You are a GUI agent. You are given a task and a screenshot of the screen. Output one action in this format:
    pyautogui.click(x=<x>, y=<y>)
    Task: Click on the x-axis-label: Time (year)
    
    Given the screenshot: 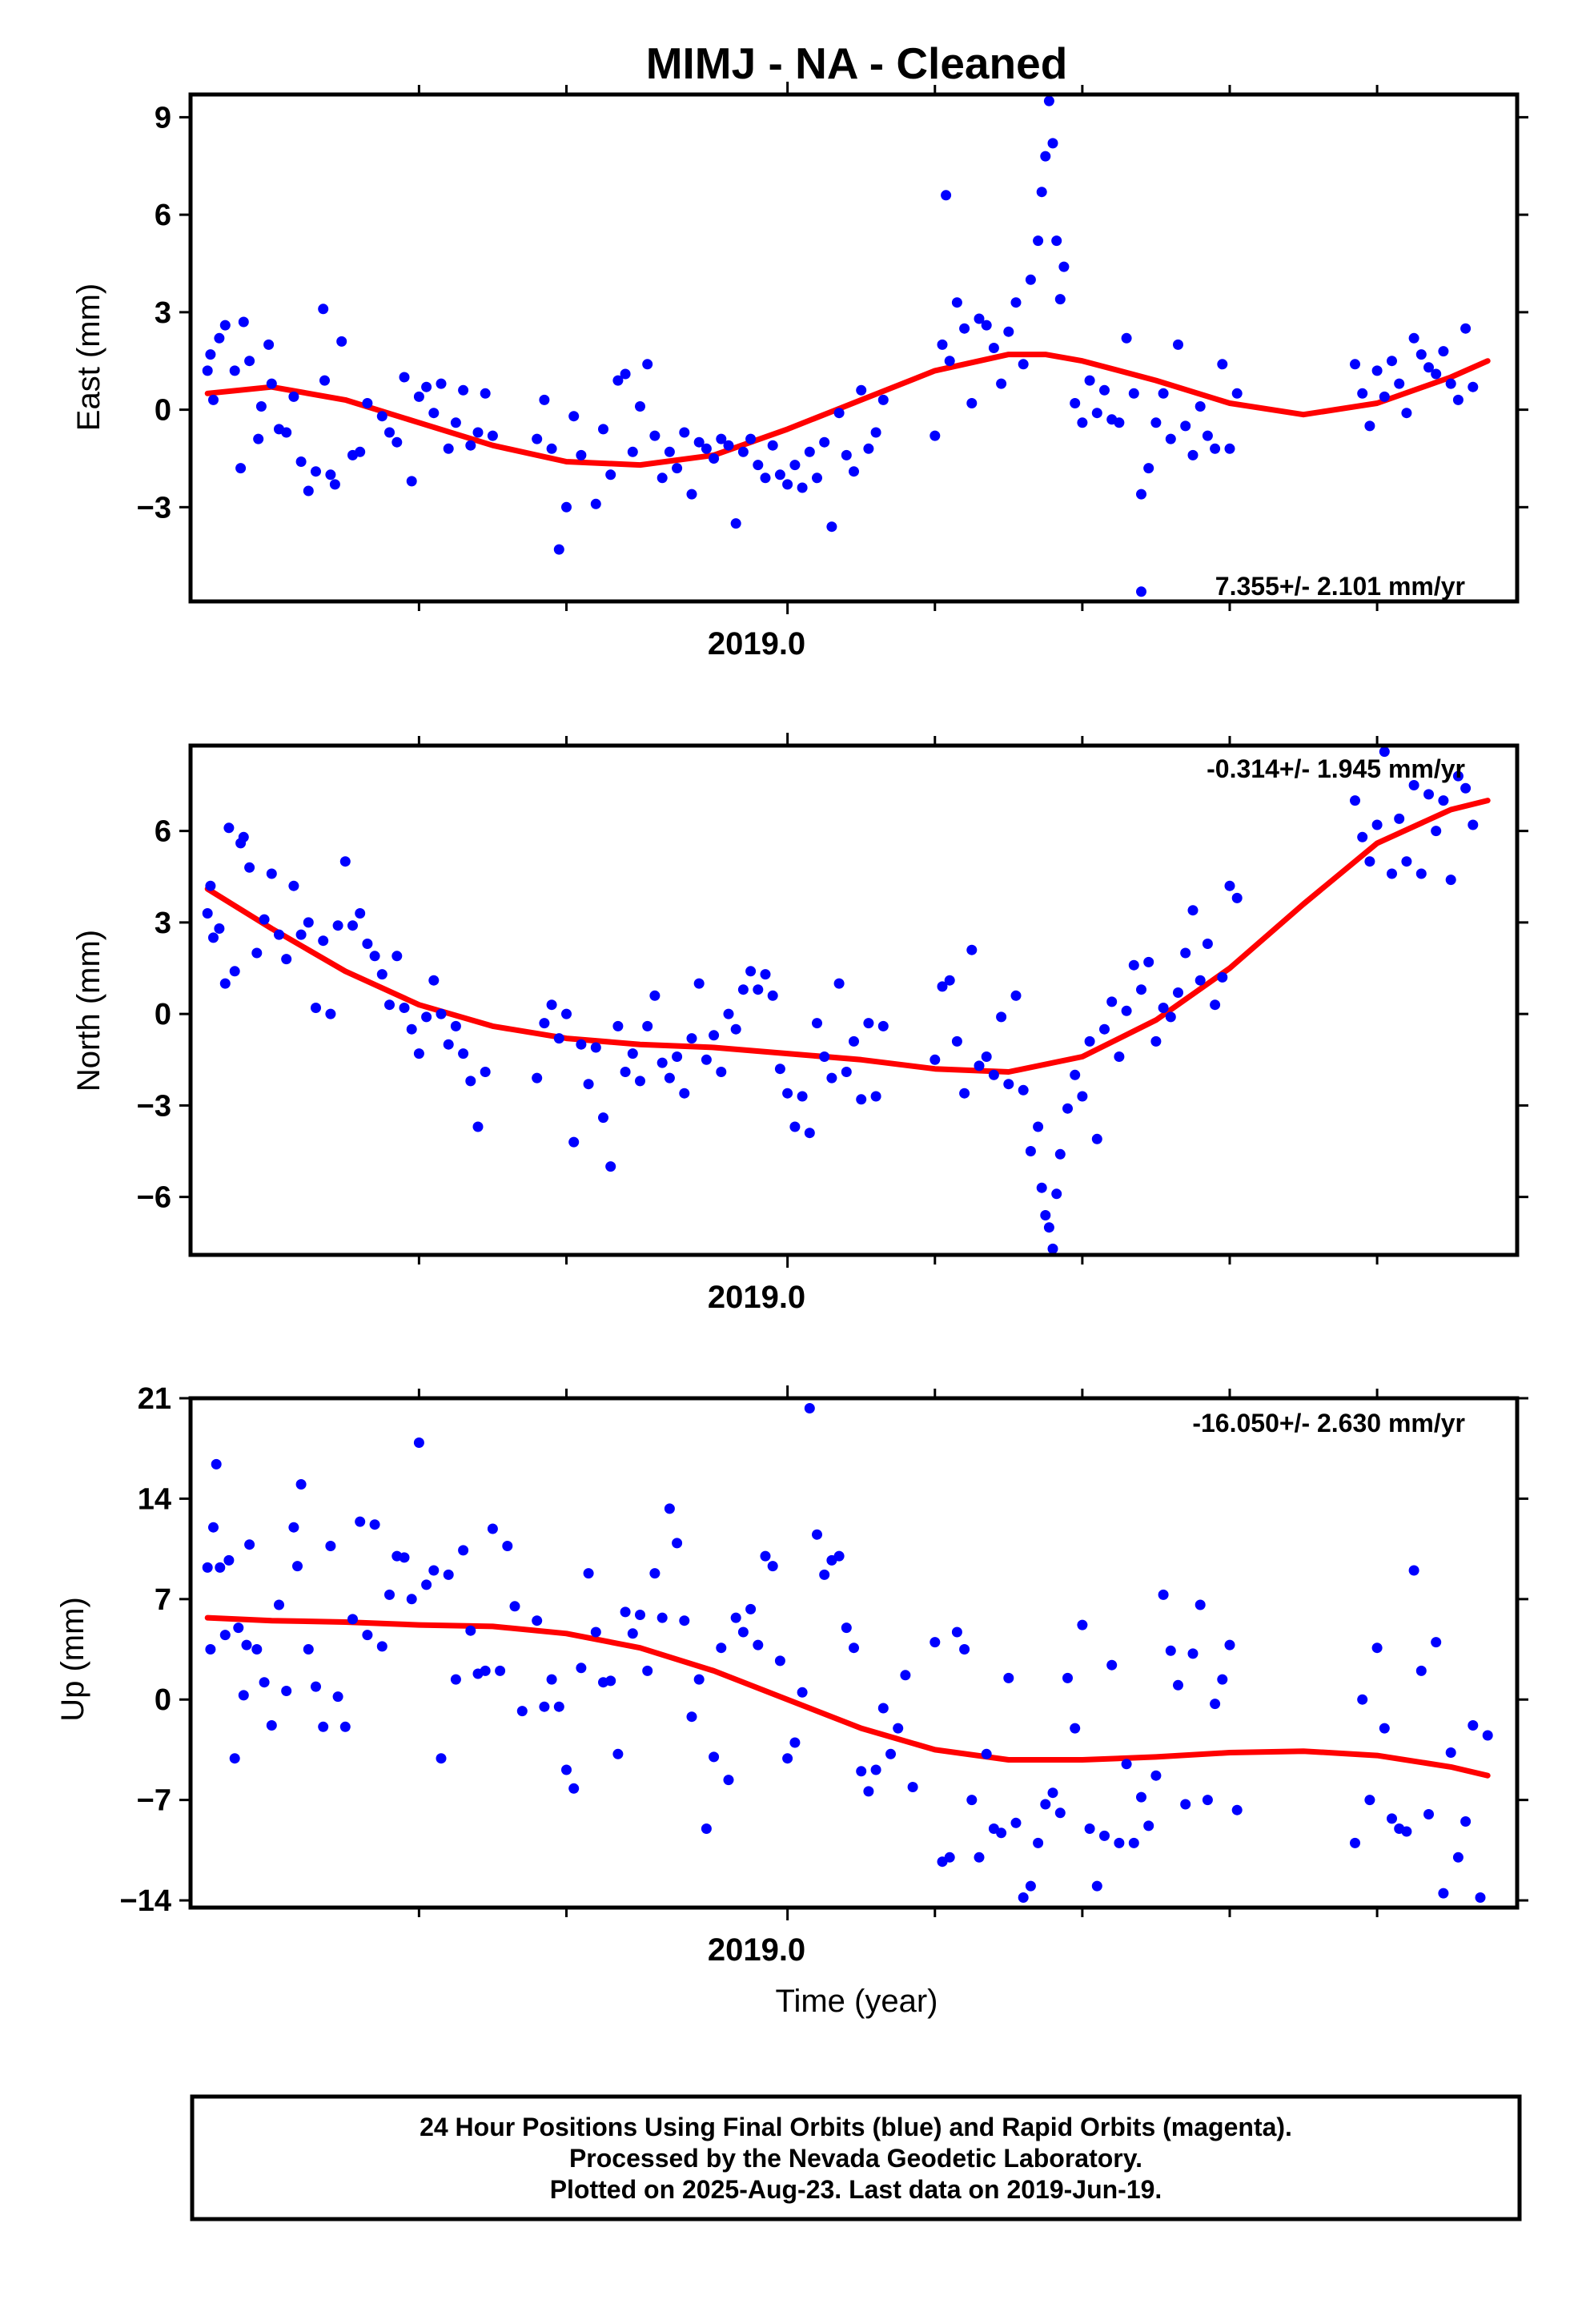 What is the action you would take?
    pyautogui.click(x=857, y=2001)
    